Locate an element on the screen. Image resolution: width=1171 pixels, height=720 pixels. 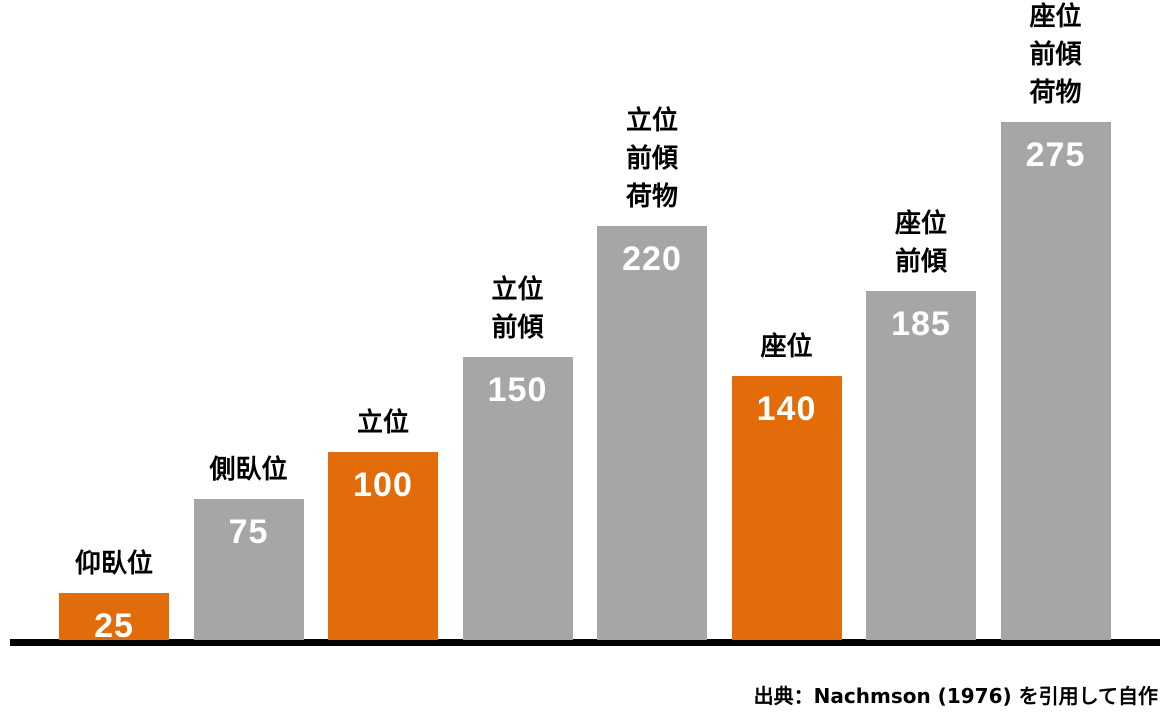
bar: 100 is located at coordinates (383, 545).